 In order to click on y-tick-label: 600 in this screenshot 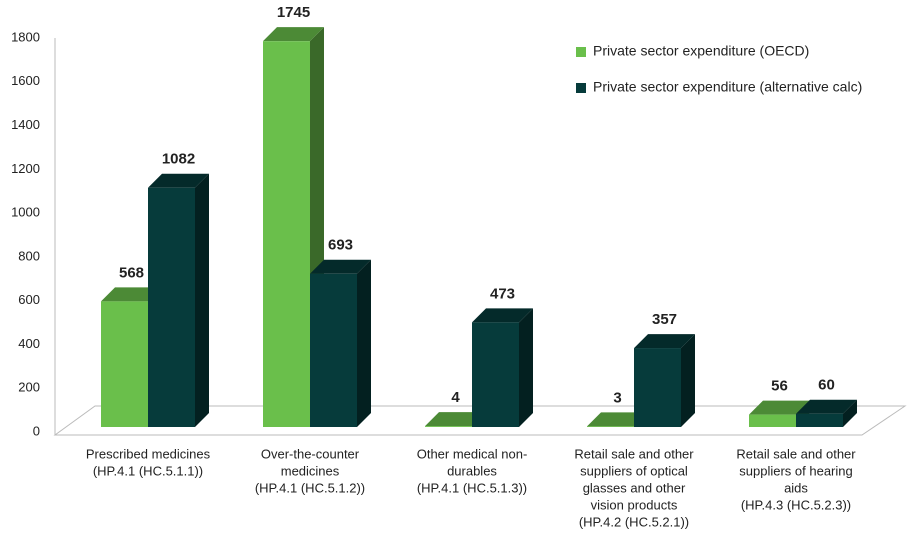, I will do `click(29, 299)`.